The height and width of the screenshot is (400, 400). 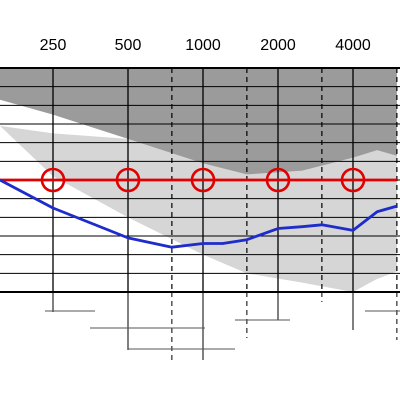 I want to click on x-tick-label-250: 250, so click(x=53, y=45).